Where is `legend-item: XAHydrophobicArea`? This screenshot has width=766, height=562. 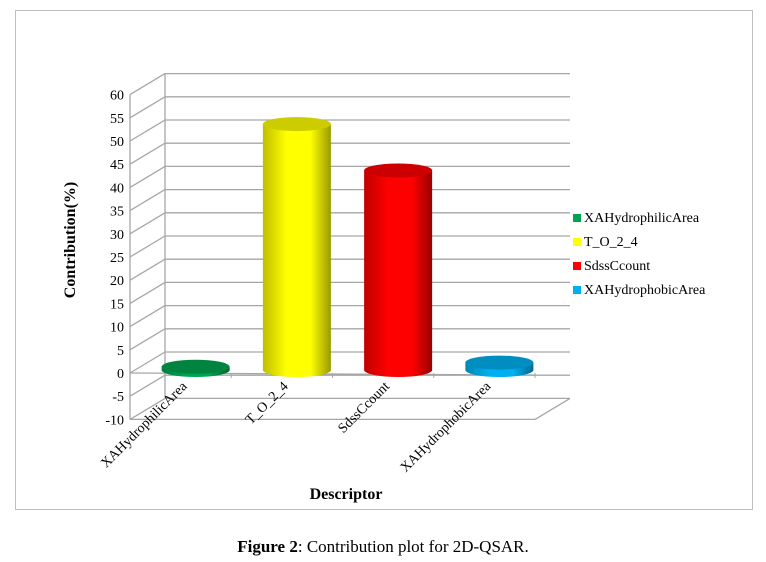
legend-item: XAHydrophobicArea is located at coordinates (639, 290).